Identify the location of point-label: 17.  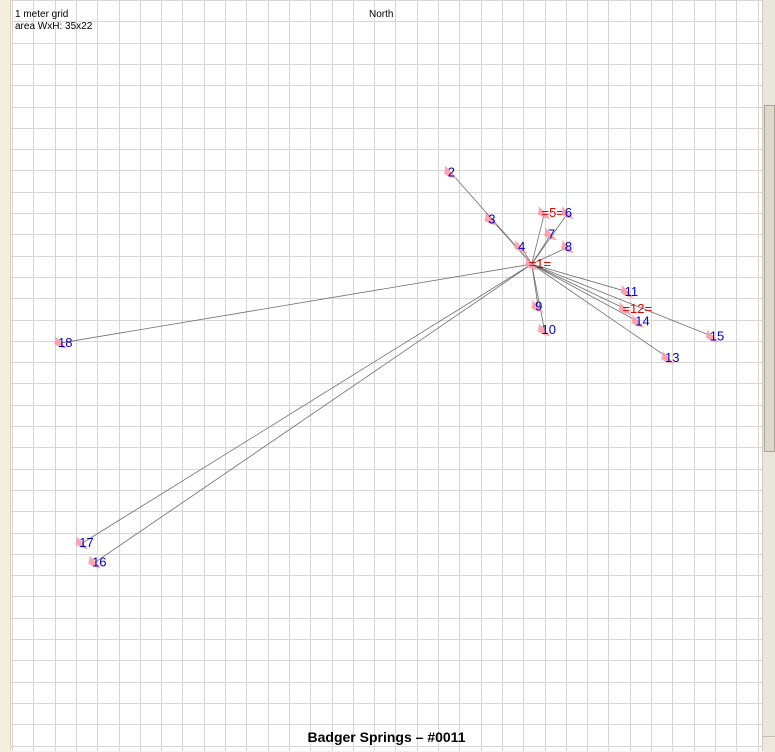
(86, 542).